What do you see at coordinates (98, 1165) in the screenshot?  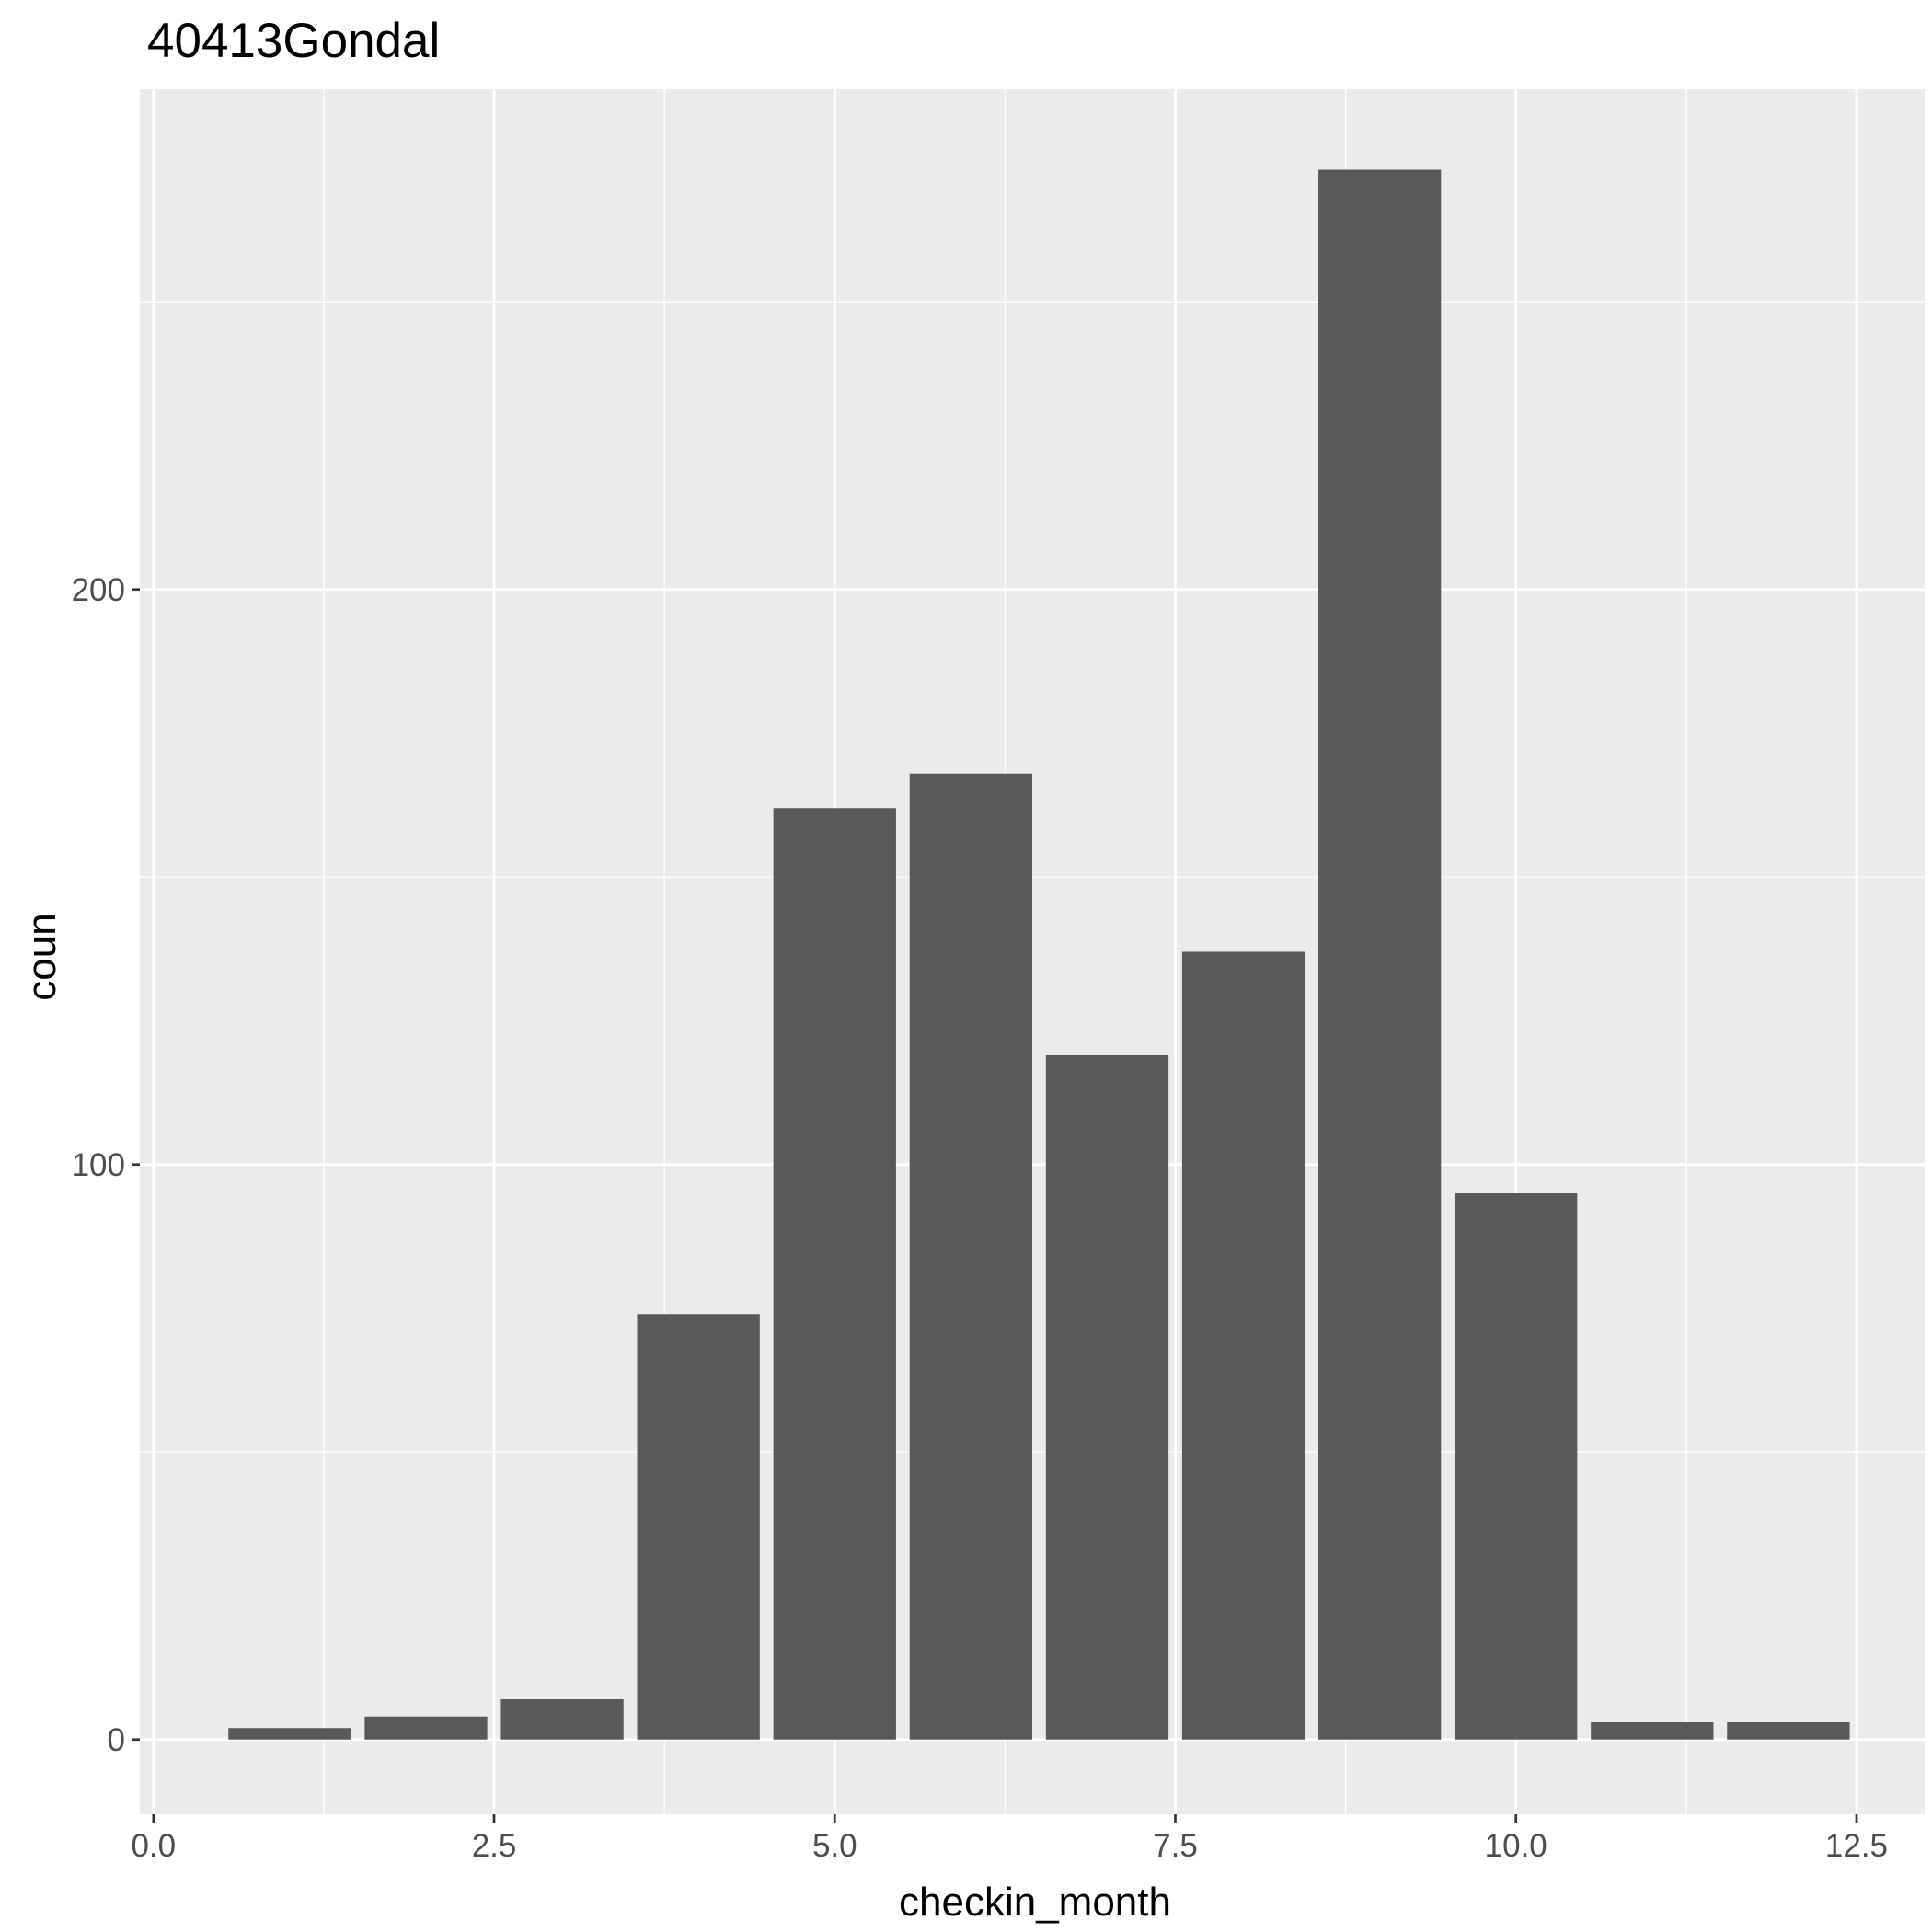 I see `y-tick-label: 100` at bounding box center [98, 1165].